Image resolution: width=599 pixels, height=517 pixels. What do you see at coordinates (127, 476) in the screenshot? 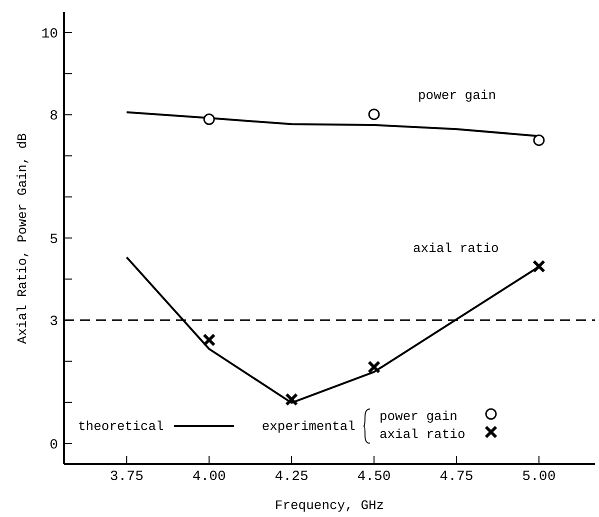
I see `x-tick-label: 3.75` at bounding box center [127, 476].